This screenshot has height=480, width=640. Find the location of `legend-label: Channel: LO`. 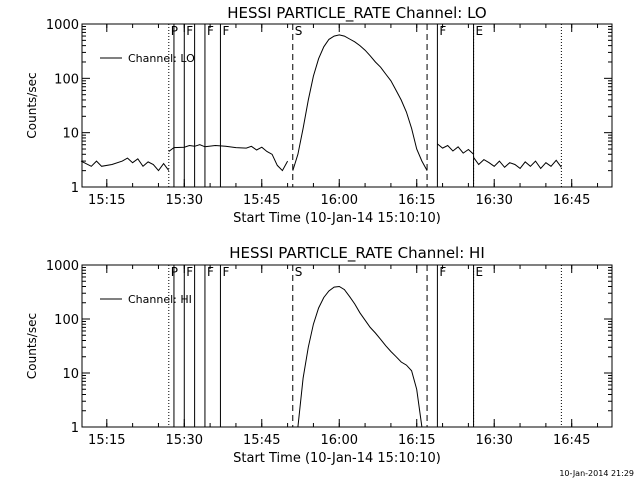

legend-label: Channel: LO is located at coordinates (161, 58).